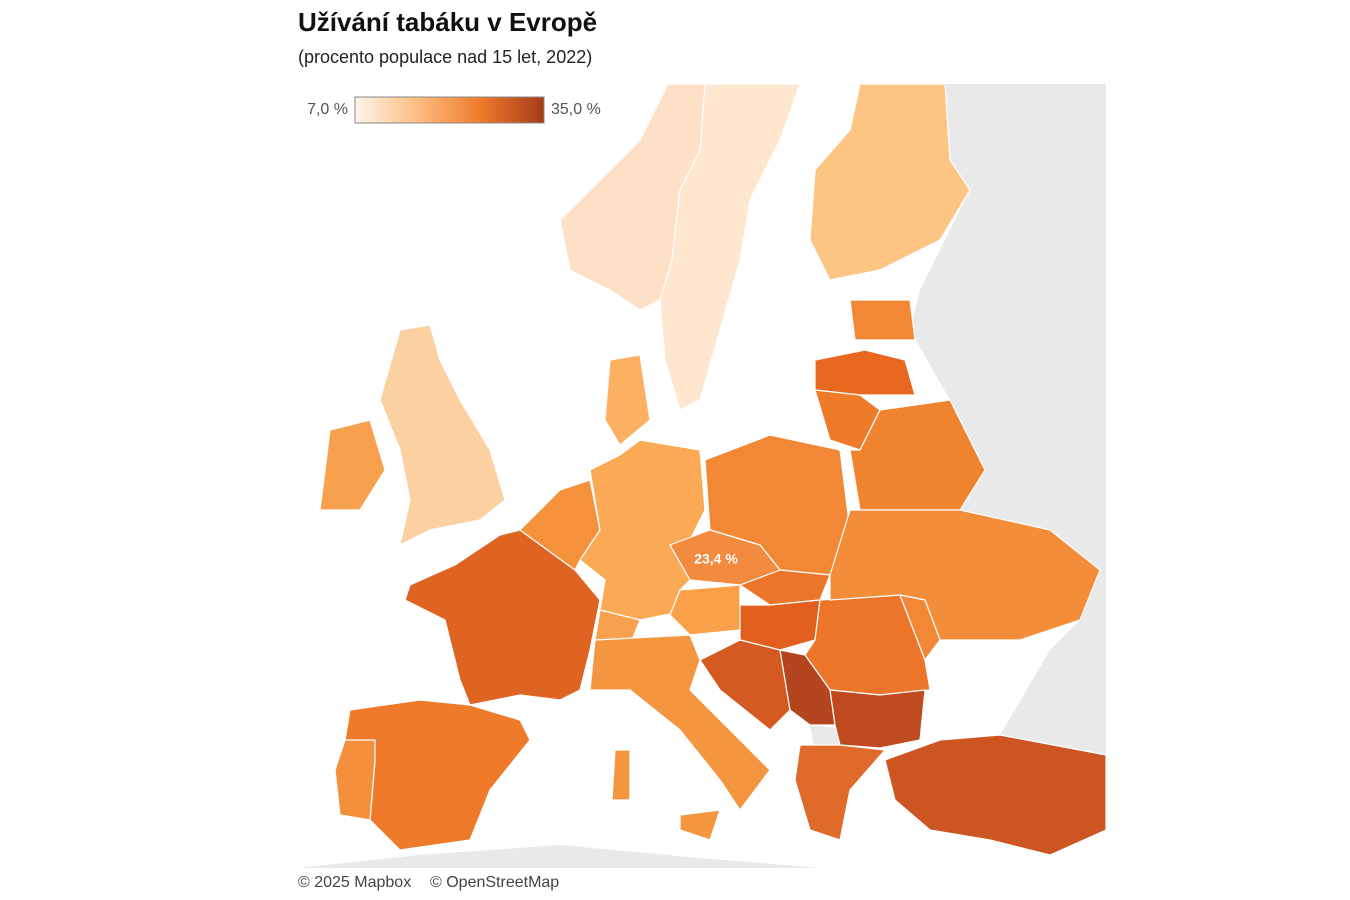 This screenshot has width=1350, height=900. I want to click on title: Užívání tabáku v Evropě, so click(447, 22).